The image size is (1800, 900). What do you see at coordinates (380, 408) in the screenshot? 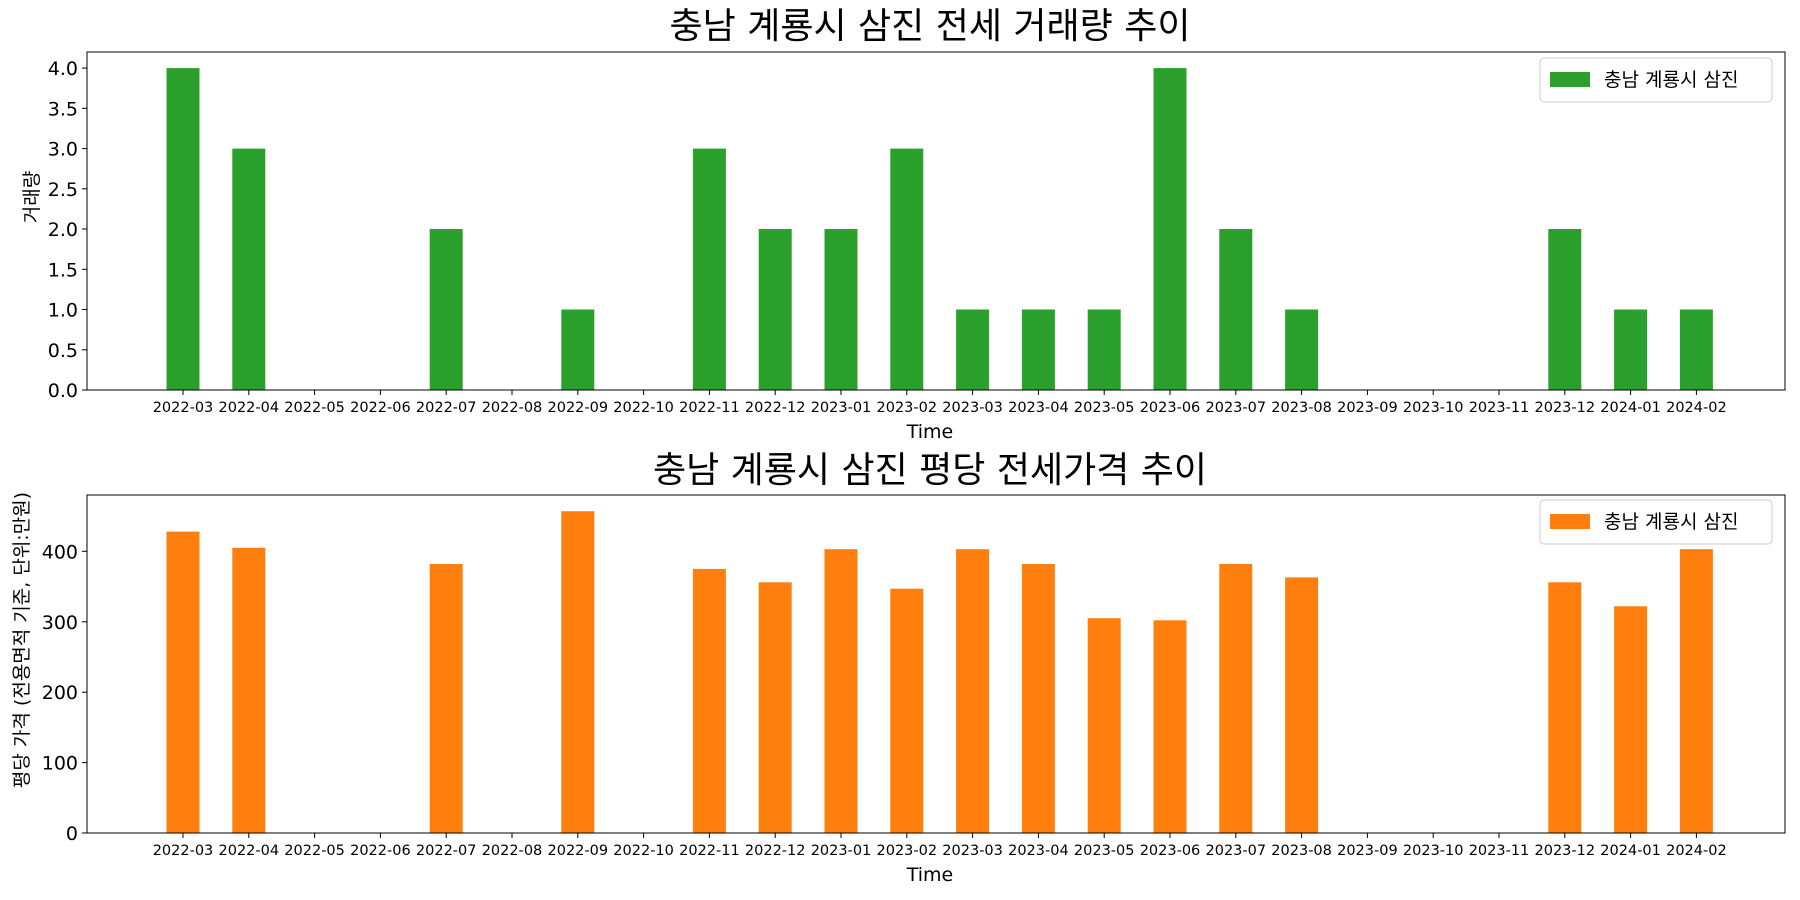
I see `volume-xtick-label: 2022-06` at bounding box center [380, 408].